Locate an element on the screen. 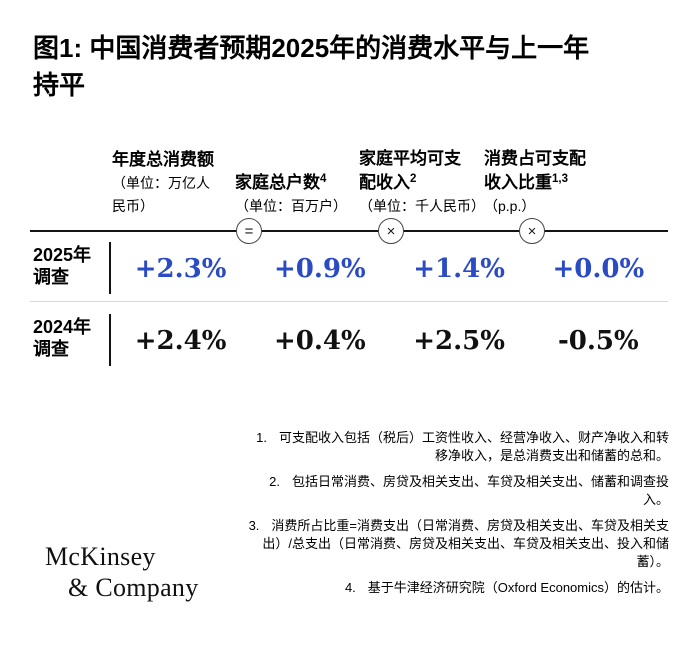 The image size is (700, 649). title-line: 图1: 中国消费者预期2025年的消费水平与上一年 is located at coordinates (311, 48).